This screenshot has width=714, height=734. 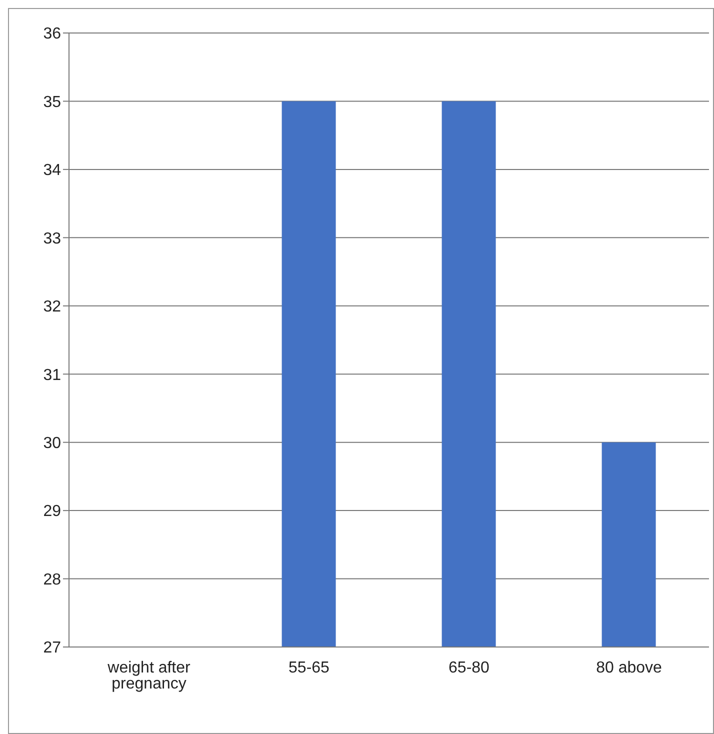 I want to click on x-tick-label: 55-65, so click(x=309, y=667).